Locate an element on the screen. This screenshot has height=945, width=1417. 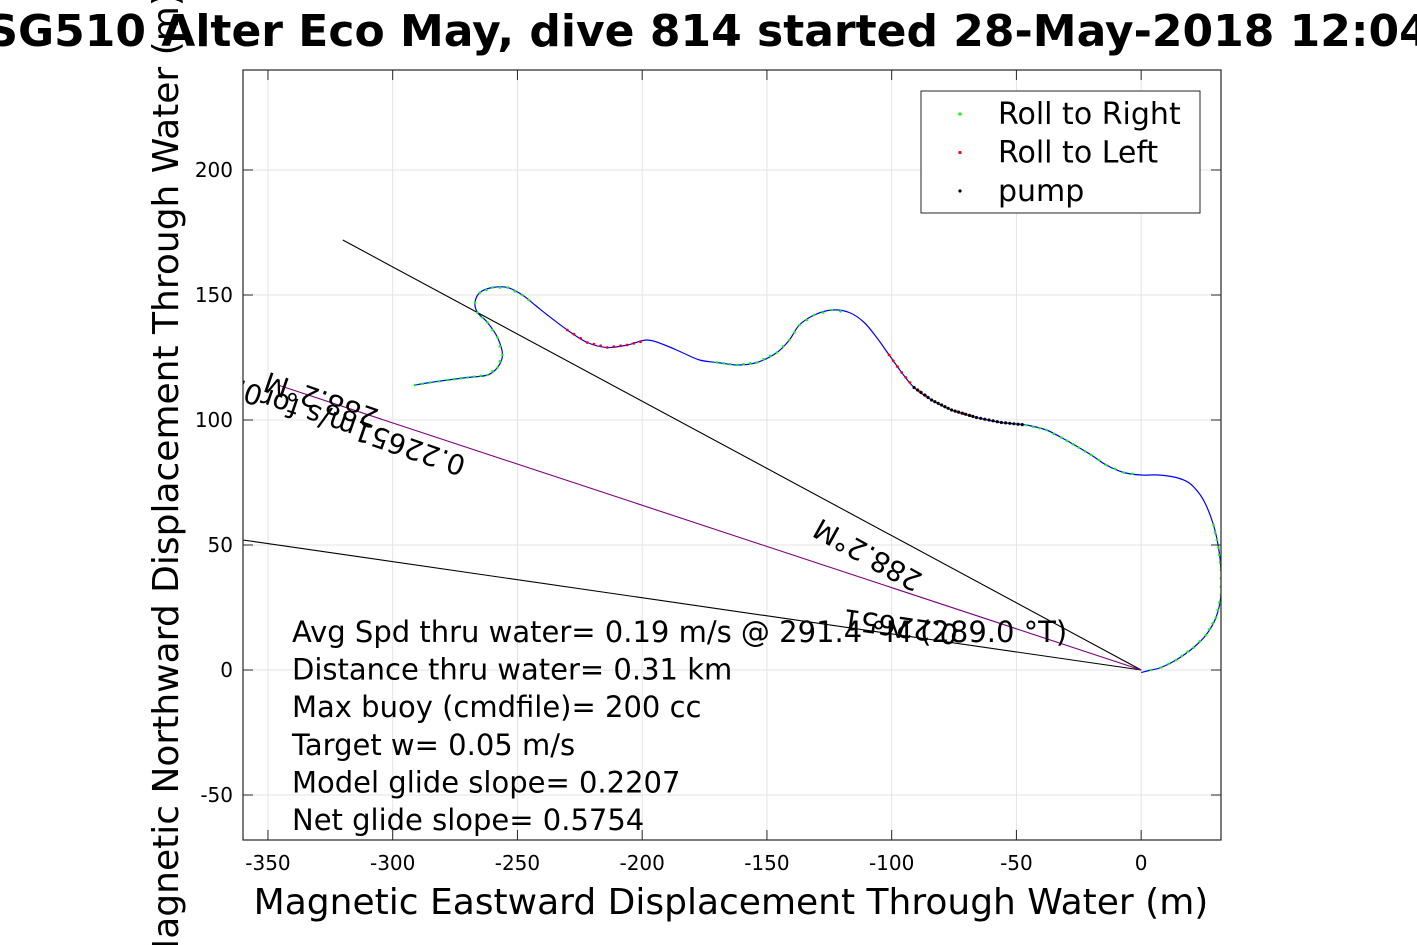
x-tick-label: -350 is located at coordinates (267, 863).